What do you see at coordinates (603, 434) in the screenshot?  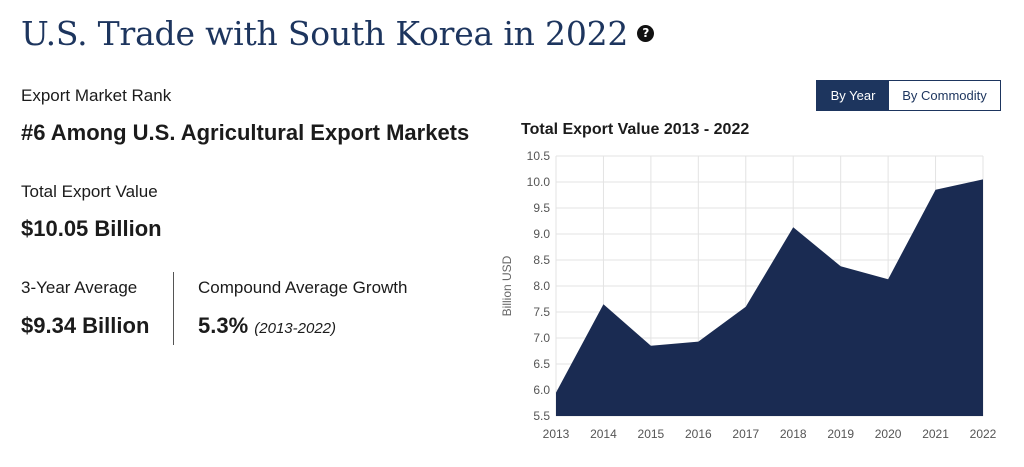 I see `x-tick-label: 2014` at bounding box center [603, 434].